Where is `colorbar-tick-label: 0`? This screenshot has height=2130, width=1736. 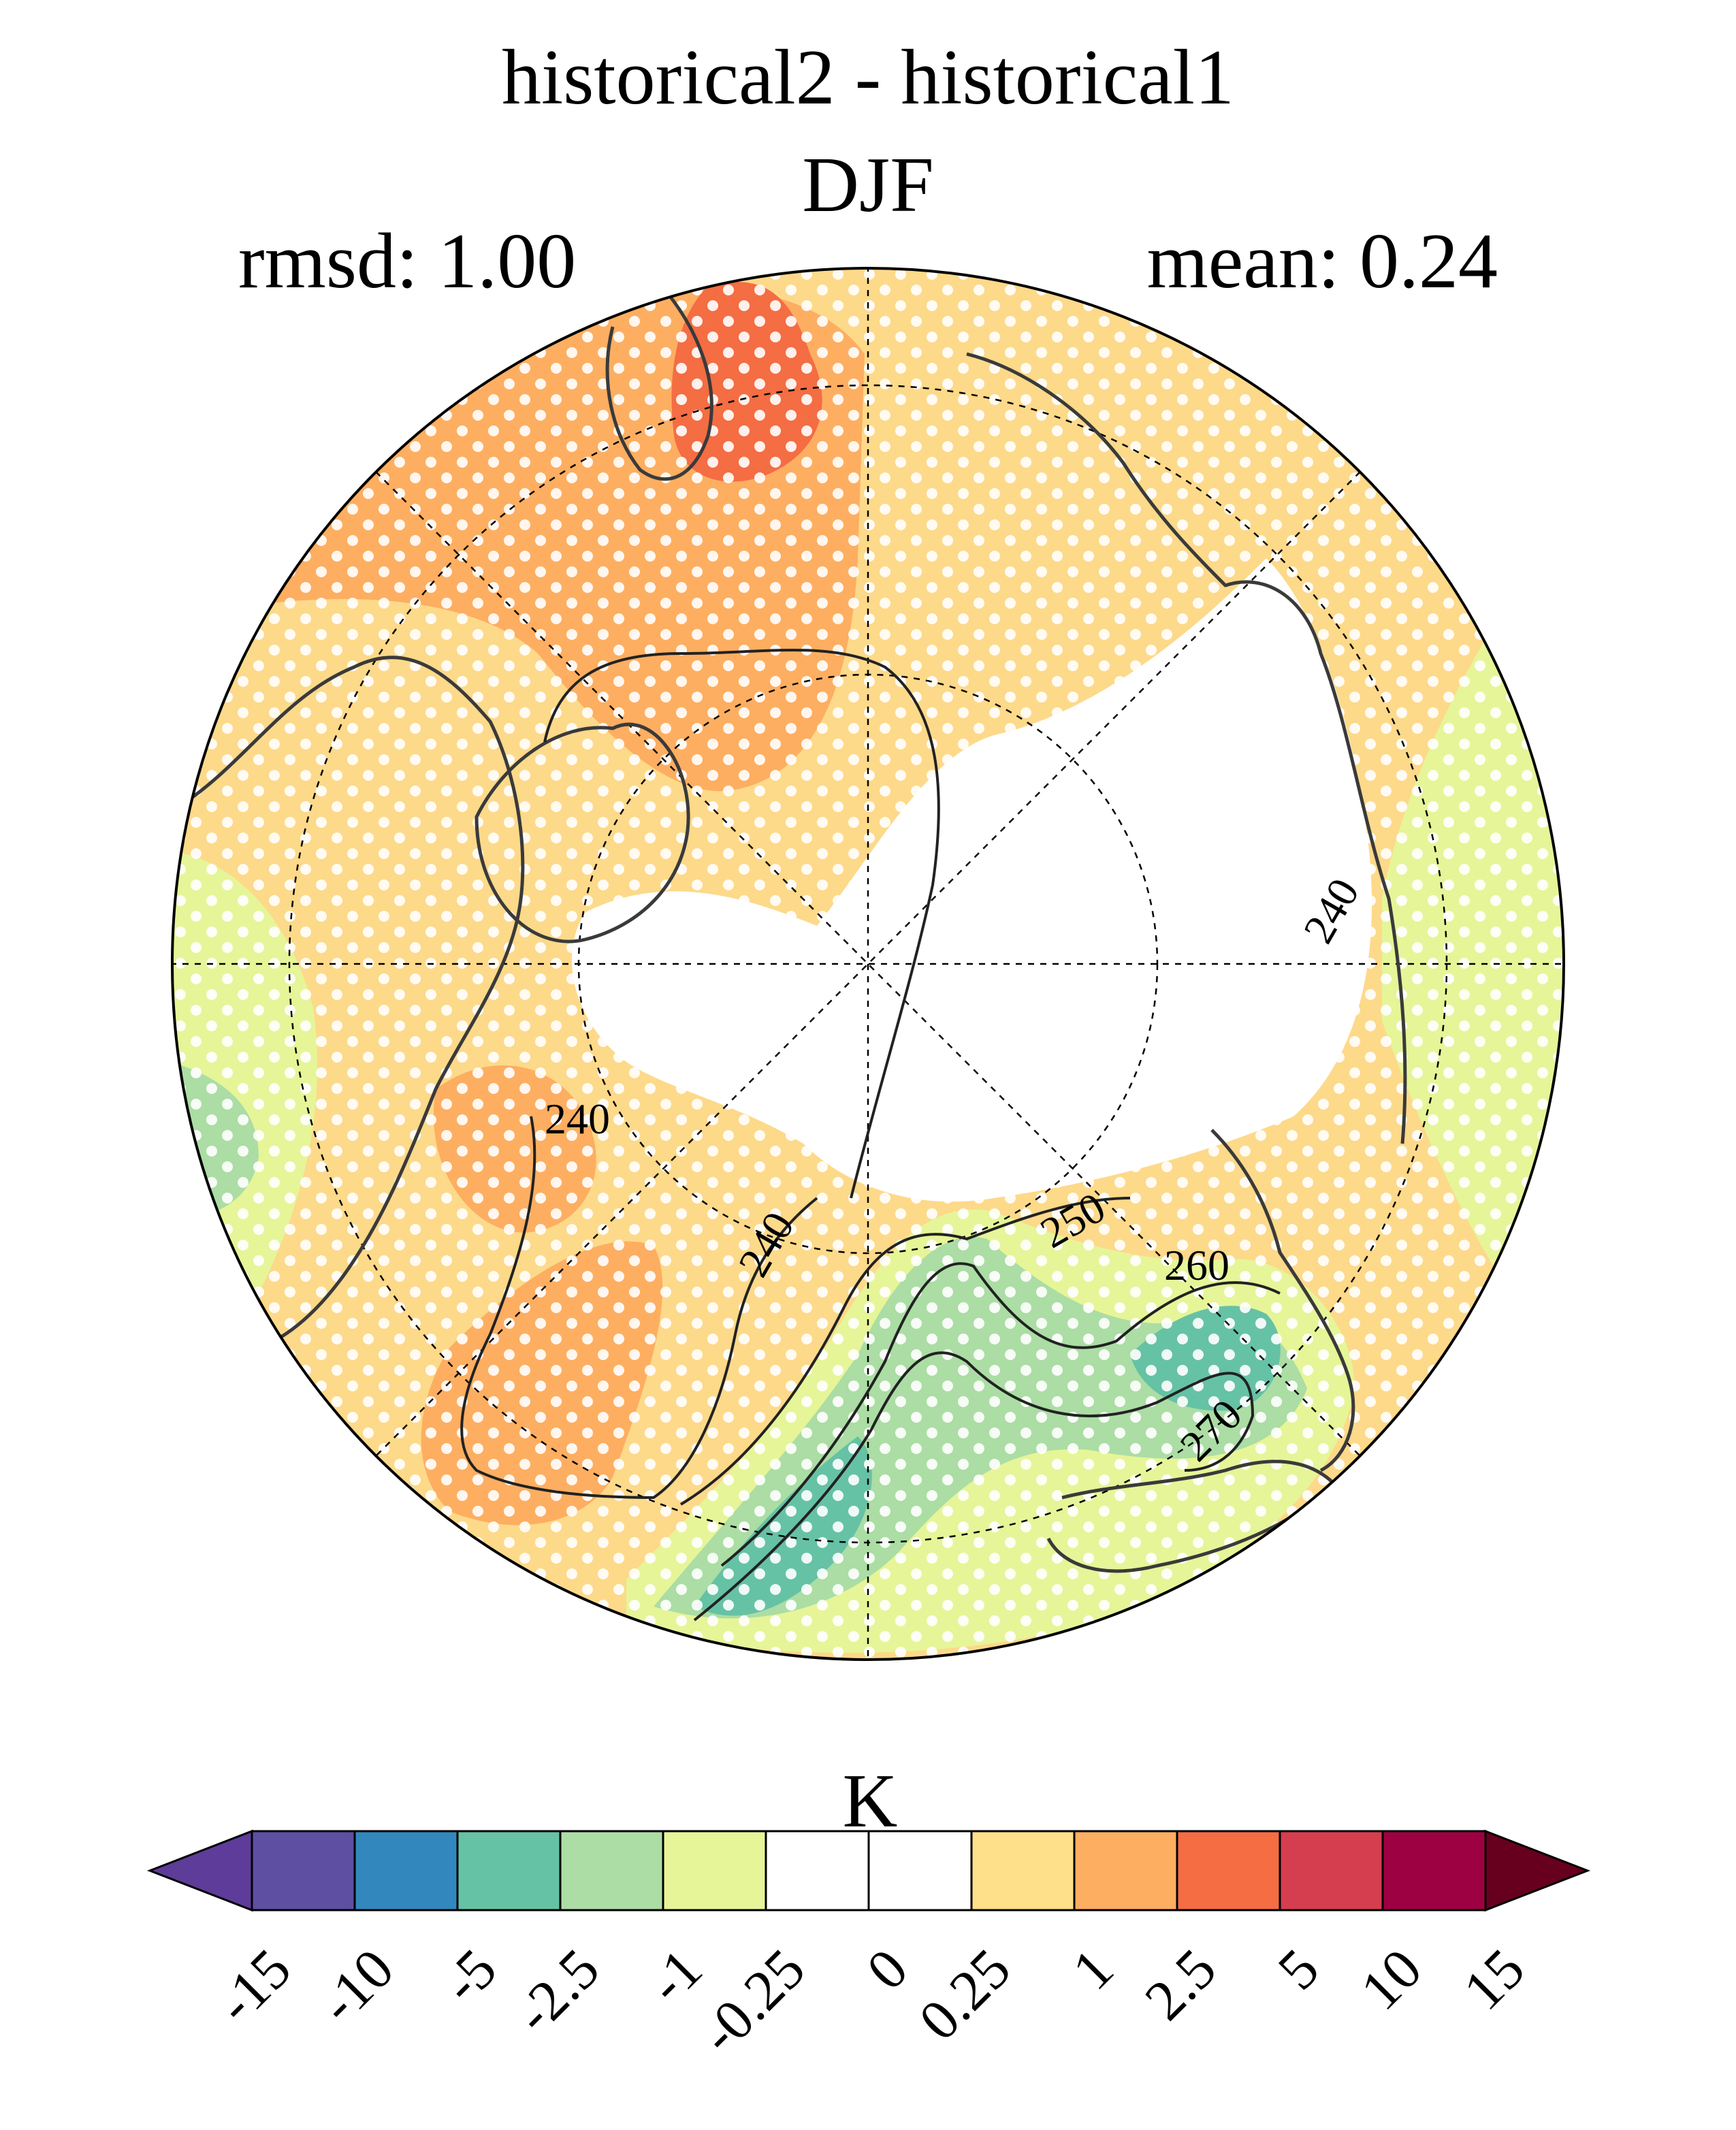
colorbar-tick-label: 0 is located at coordinates (887, 1969).